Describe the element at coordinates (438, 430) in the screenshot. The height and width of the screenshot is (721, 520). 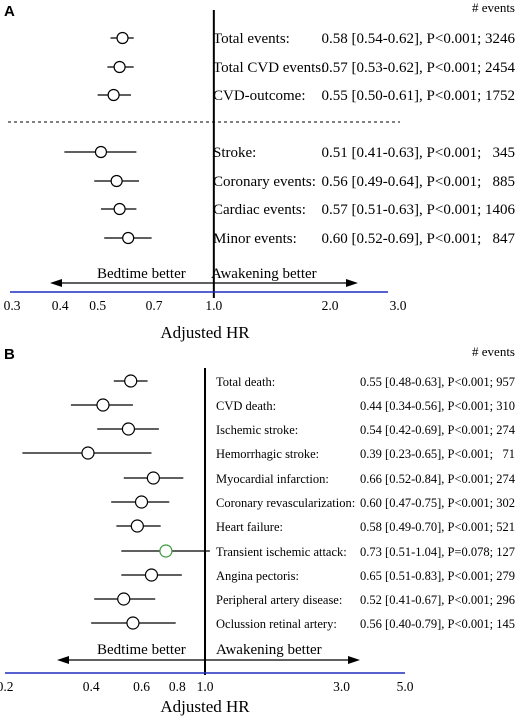
I see `panel-b-row-stat: 0.54 [0.42-0.69], P<0.001; 274` at that location.